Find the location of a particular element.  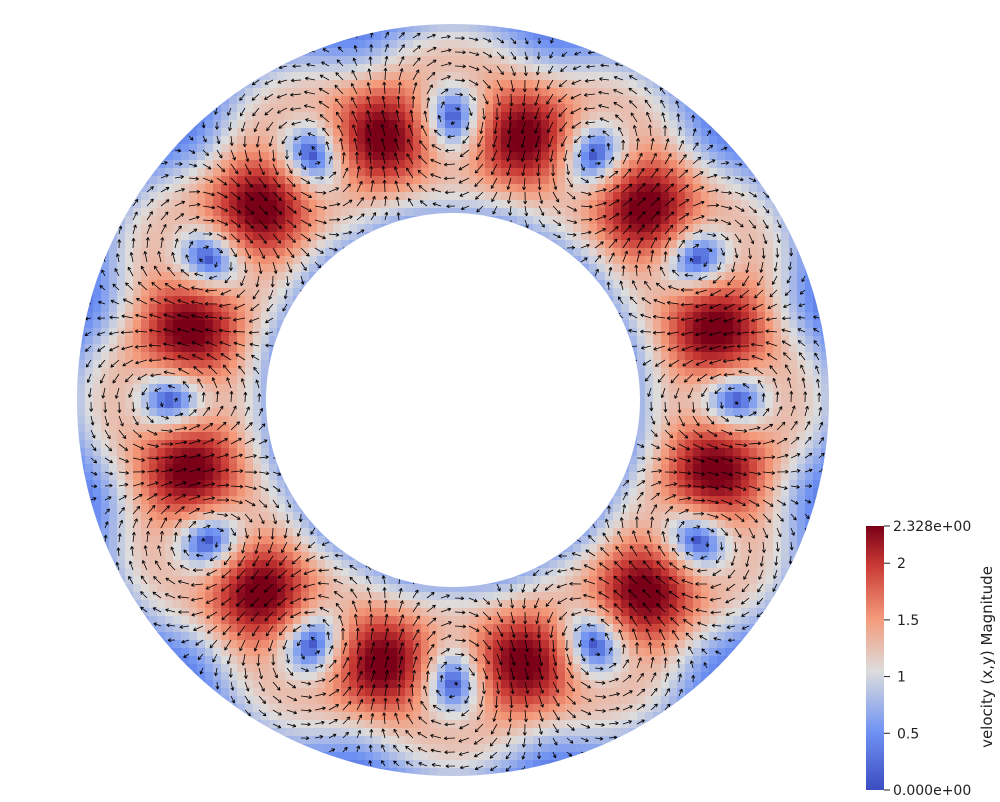

colorbar-tick-label: 1.5 is located at coordinates (908, 621).